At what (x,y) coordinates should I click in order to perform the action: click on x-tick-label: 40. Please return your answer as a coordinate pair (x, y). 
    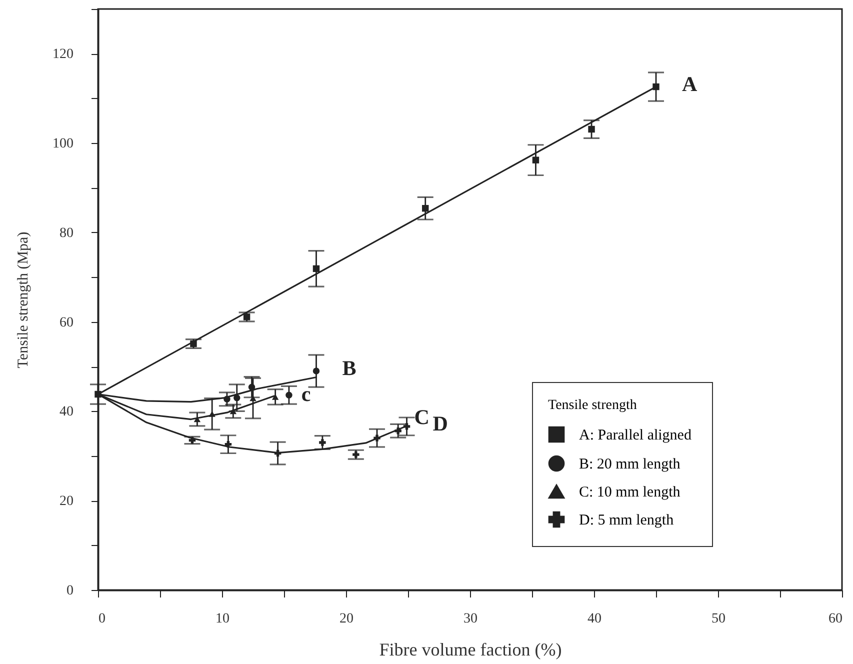
    Looking at the image, I should click on (595, 619).